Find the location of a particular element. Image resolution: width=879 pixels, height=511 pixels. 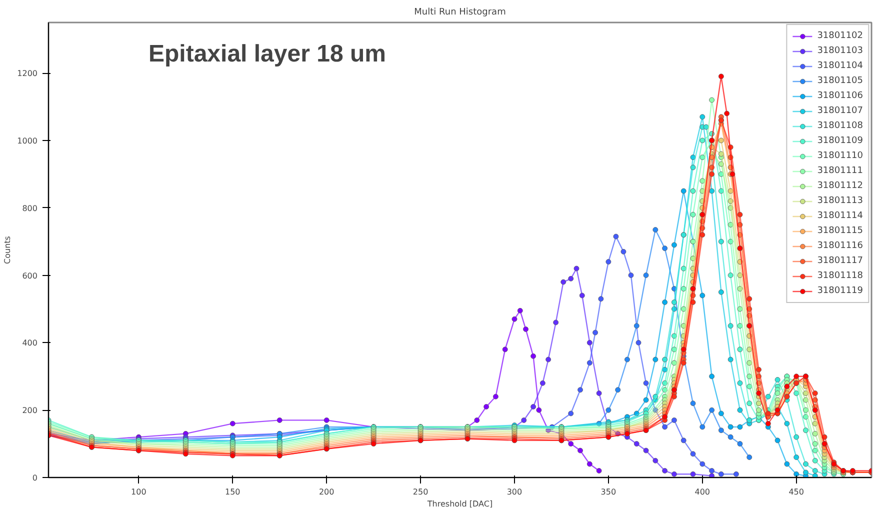

x-tick-label: 400 is located at coordinates (702, 492).